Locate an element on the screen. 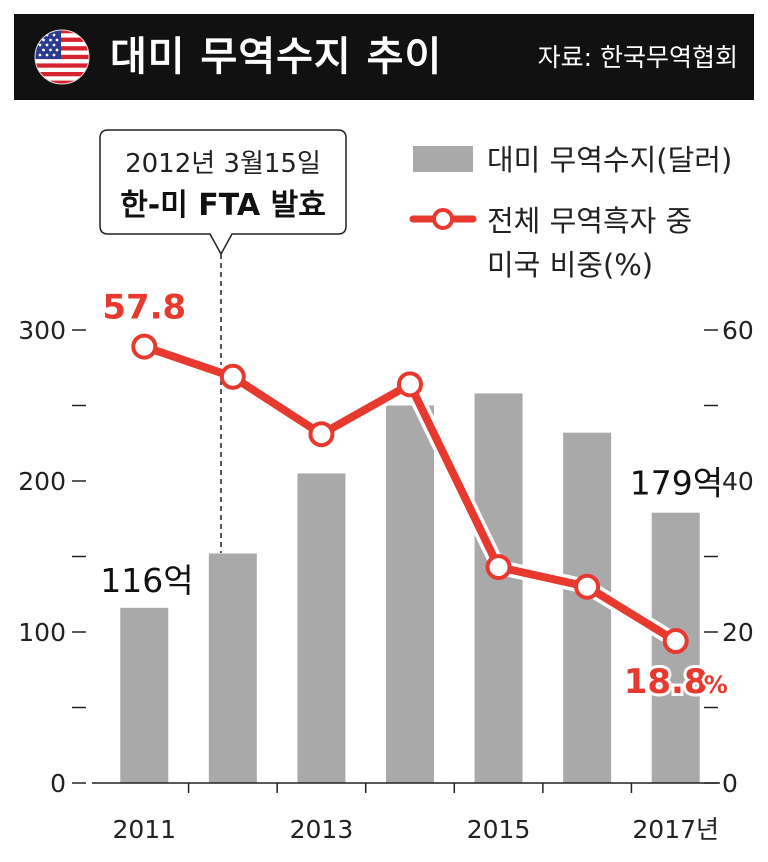 The image size is (768, 862). annotation-date: 2012년 3월15일 is located at coordinates (223, 164).